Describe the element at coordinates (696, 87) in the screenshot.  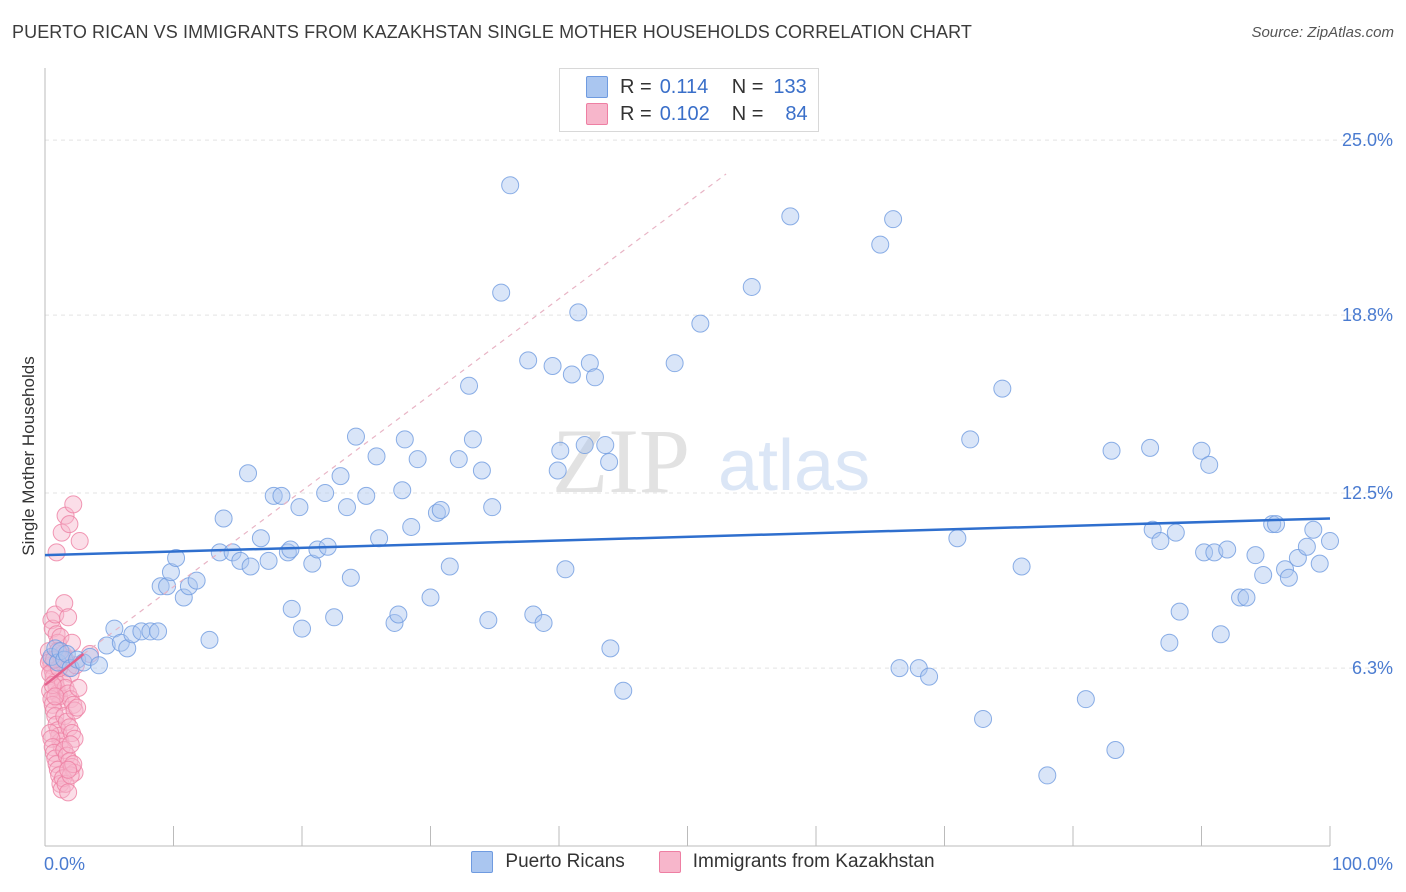
I see `legend-row-puerto-ricans: R = 0.114 N = 133` at that location.